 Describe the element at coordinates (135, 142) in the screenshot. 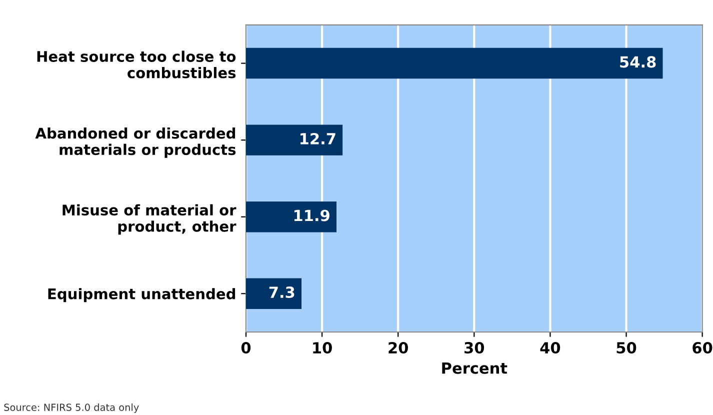

I see `y-tick-label: Abandoned or discarded materials or products` at that location.